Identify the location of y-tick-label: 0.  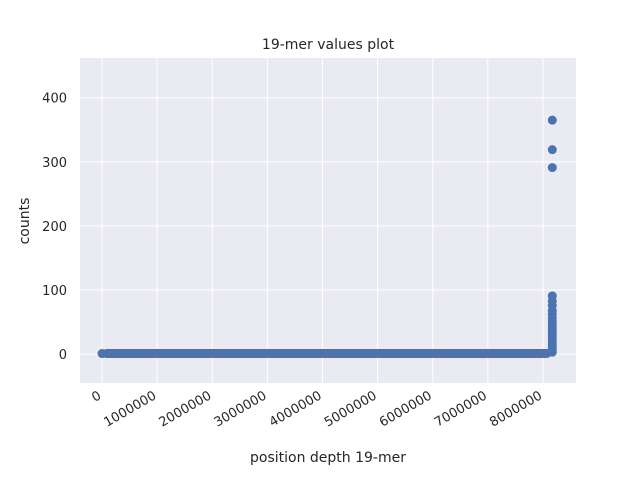
(63, 355).